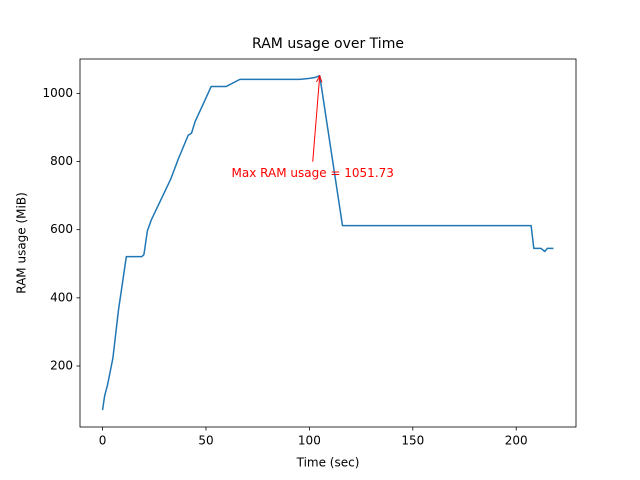 The image size is (640, 480). Describe the element at coordinates (205, 441) in the screenshot. I see `x-tick-label: 50` at that location.